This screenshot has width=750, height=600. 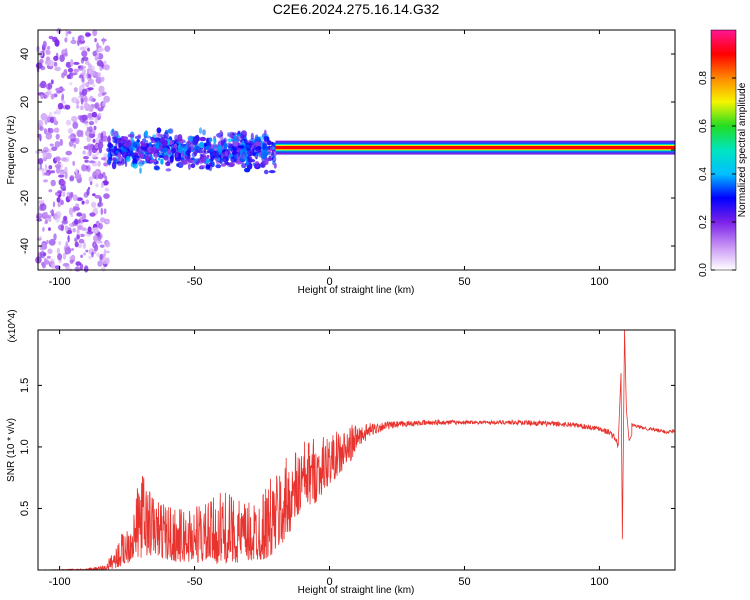 What do you see at coordinates (25, 150) in the screenshot?
I see `y-tick-label: 0` at bounding box center [25, 150].